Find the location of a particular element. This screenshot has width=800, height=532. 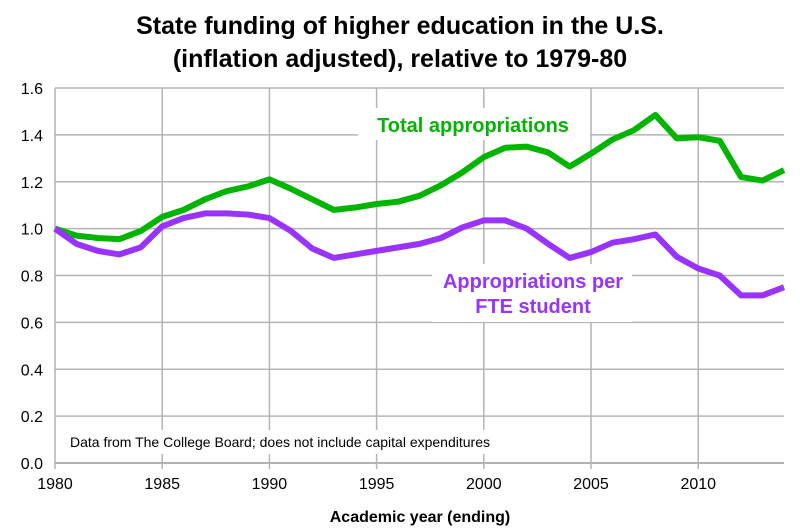

y-tick-label: 0.0 is located at coordinates (32, 464).